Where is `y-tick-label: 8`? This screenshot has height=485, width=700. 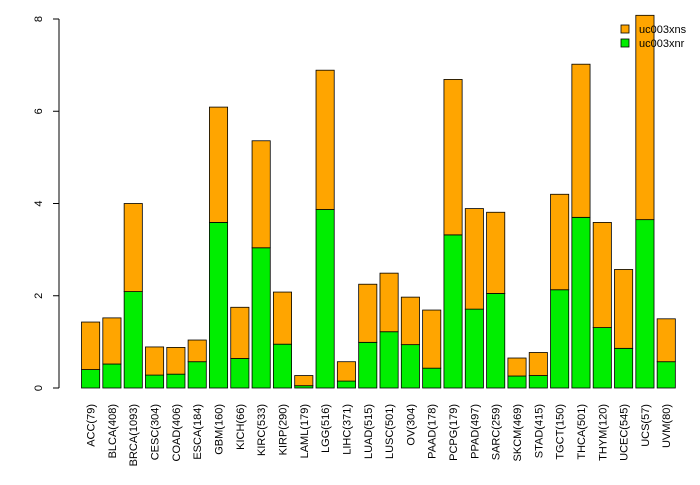 y-tick-label: 8 is located at coordinates (39, 19).